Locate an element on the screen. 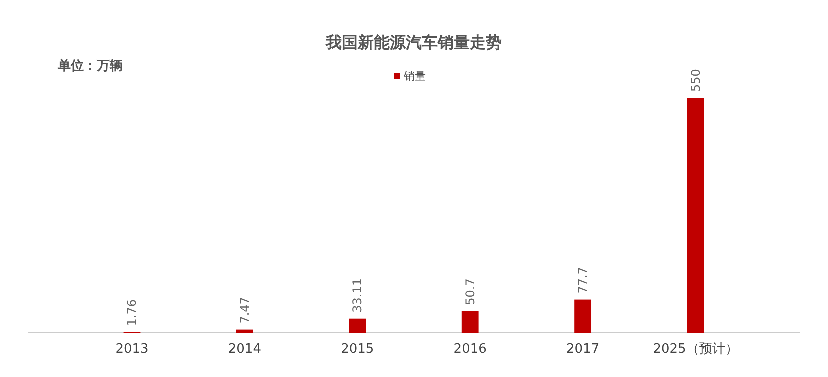 The height and width of the screenshot is (377, 828). data-label: 50.7 is located at coordinates (470, 292).